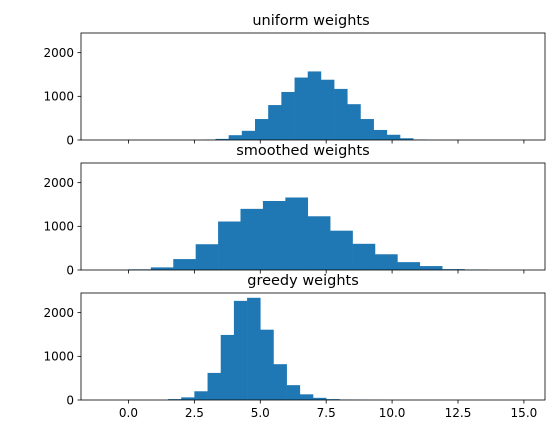 The height and width of the screenshot is (435, 560). What do you see at coordinates (128, 413) in the screenshot?
I see `x-tick-label: 0.0` at bounding box center [128, 413].